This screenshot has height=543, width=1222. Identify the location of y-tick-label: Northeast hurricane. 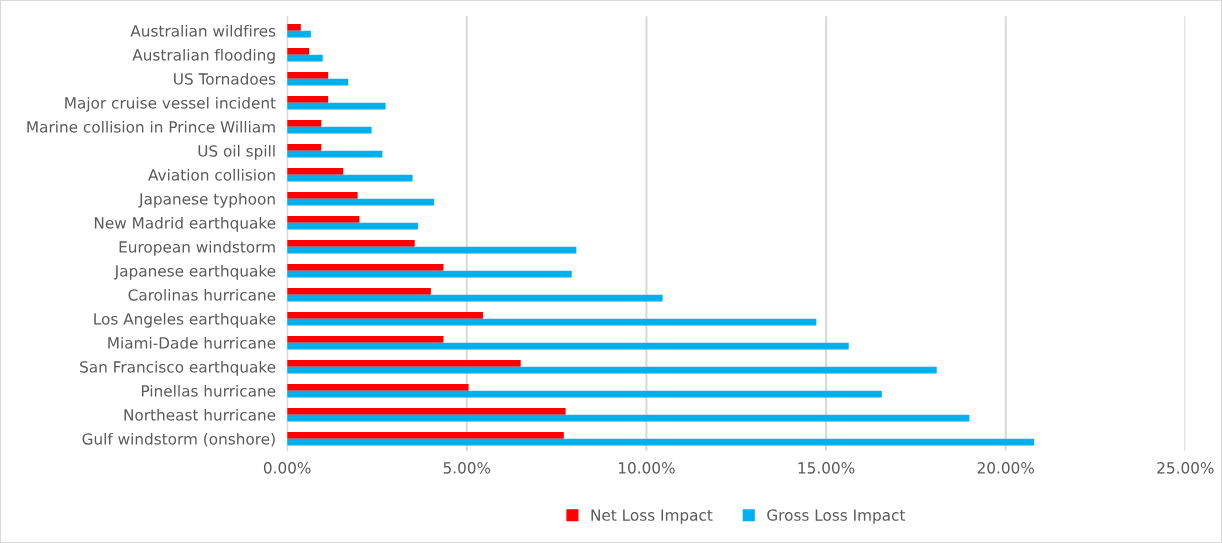
(200, 414).